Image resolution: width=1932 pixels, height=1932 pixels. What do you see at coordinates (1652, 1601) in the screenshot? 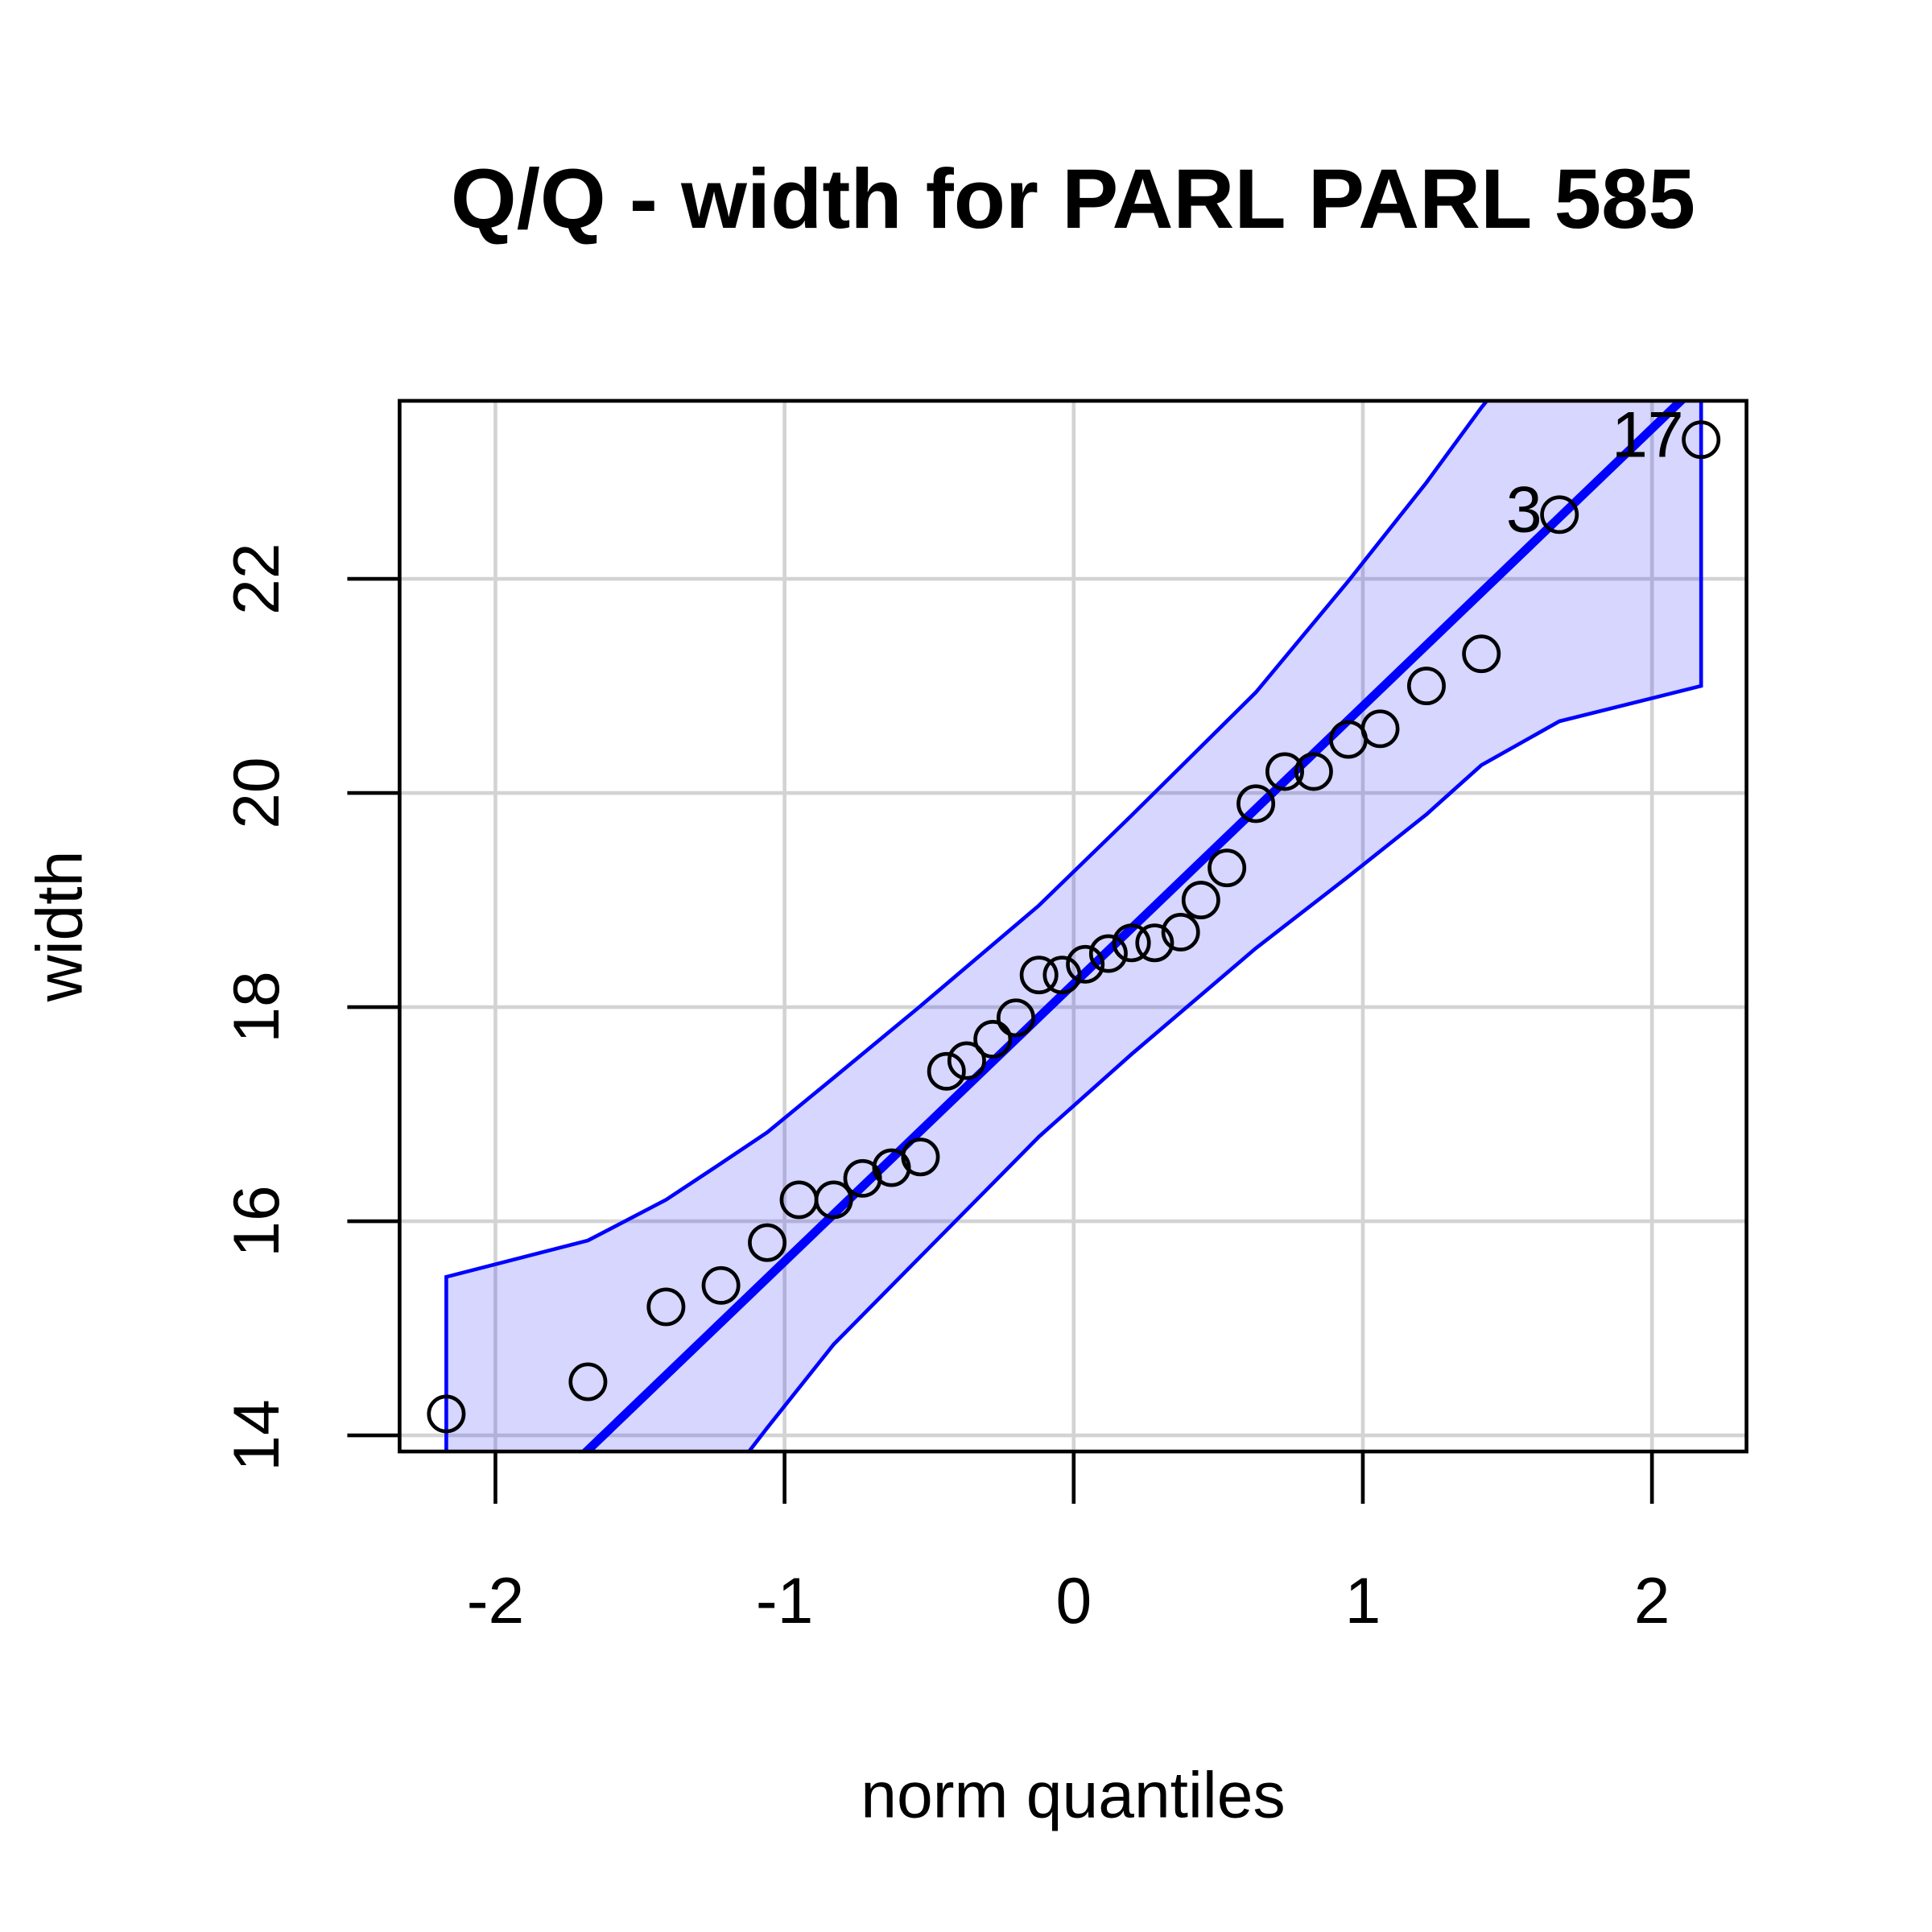
I see `x-tick-label: 2` at bounding box center [1652, 1601].